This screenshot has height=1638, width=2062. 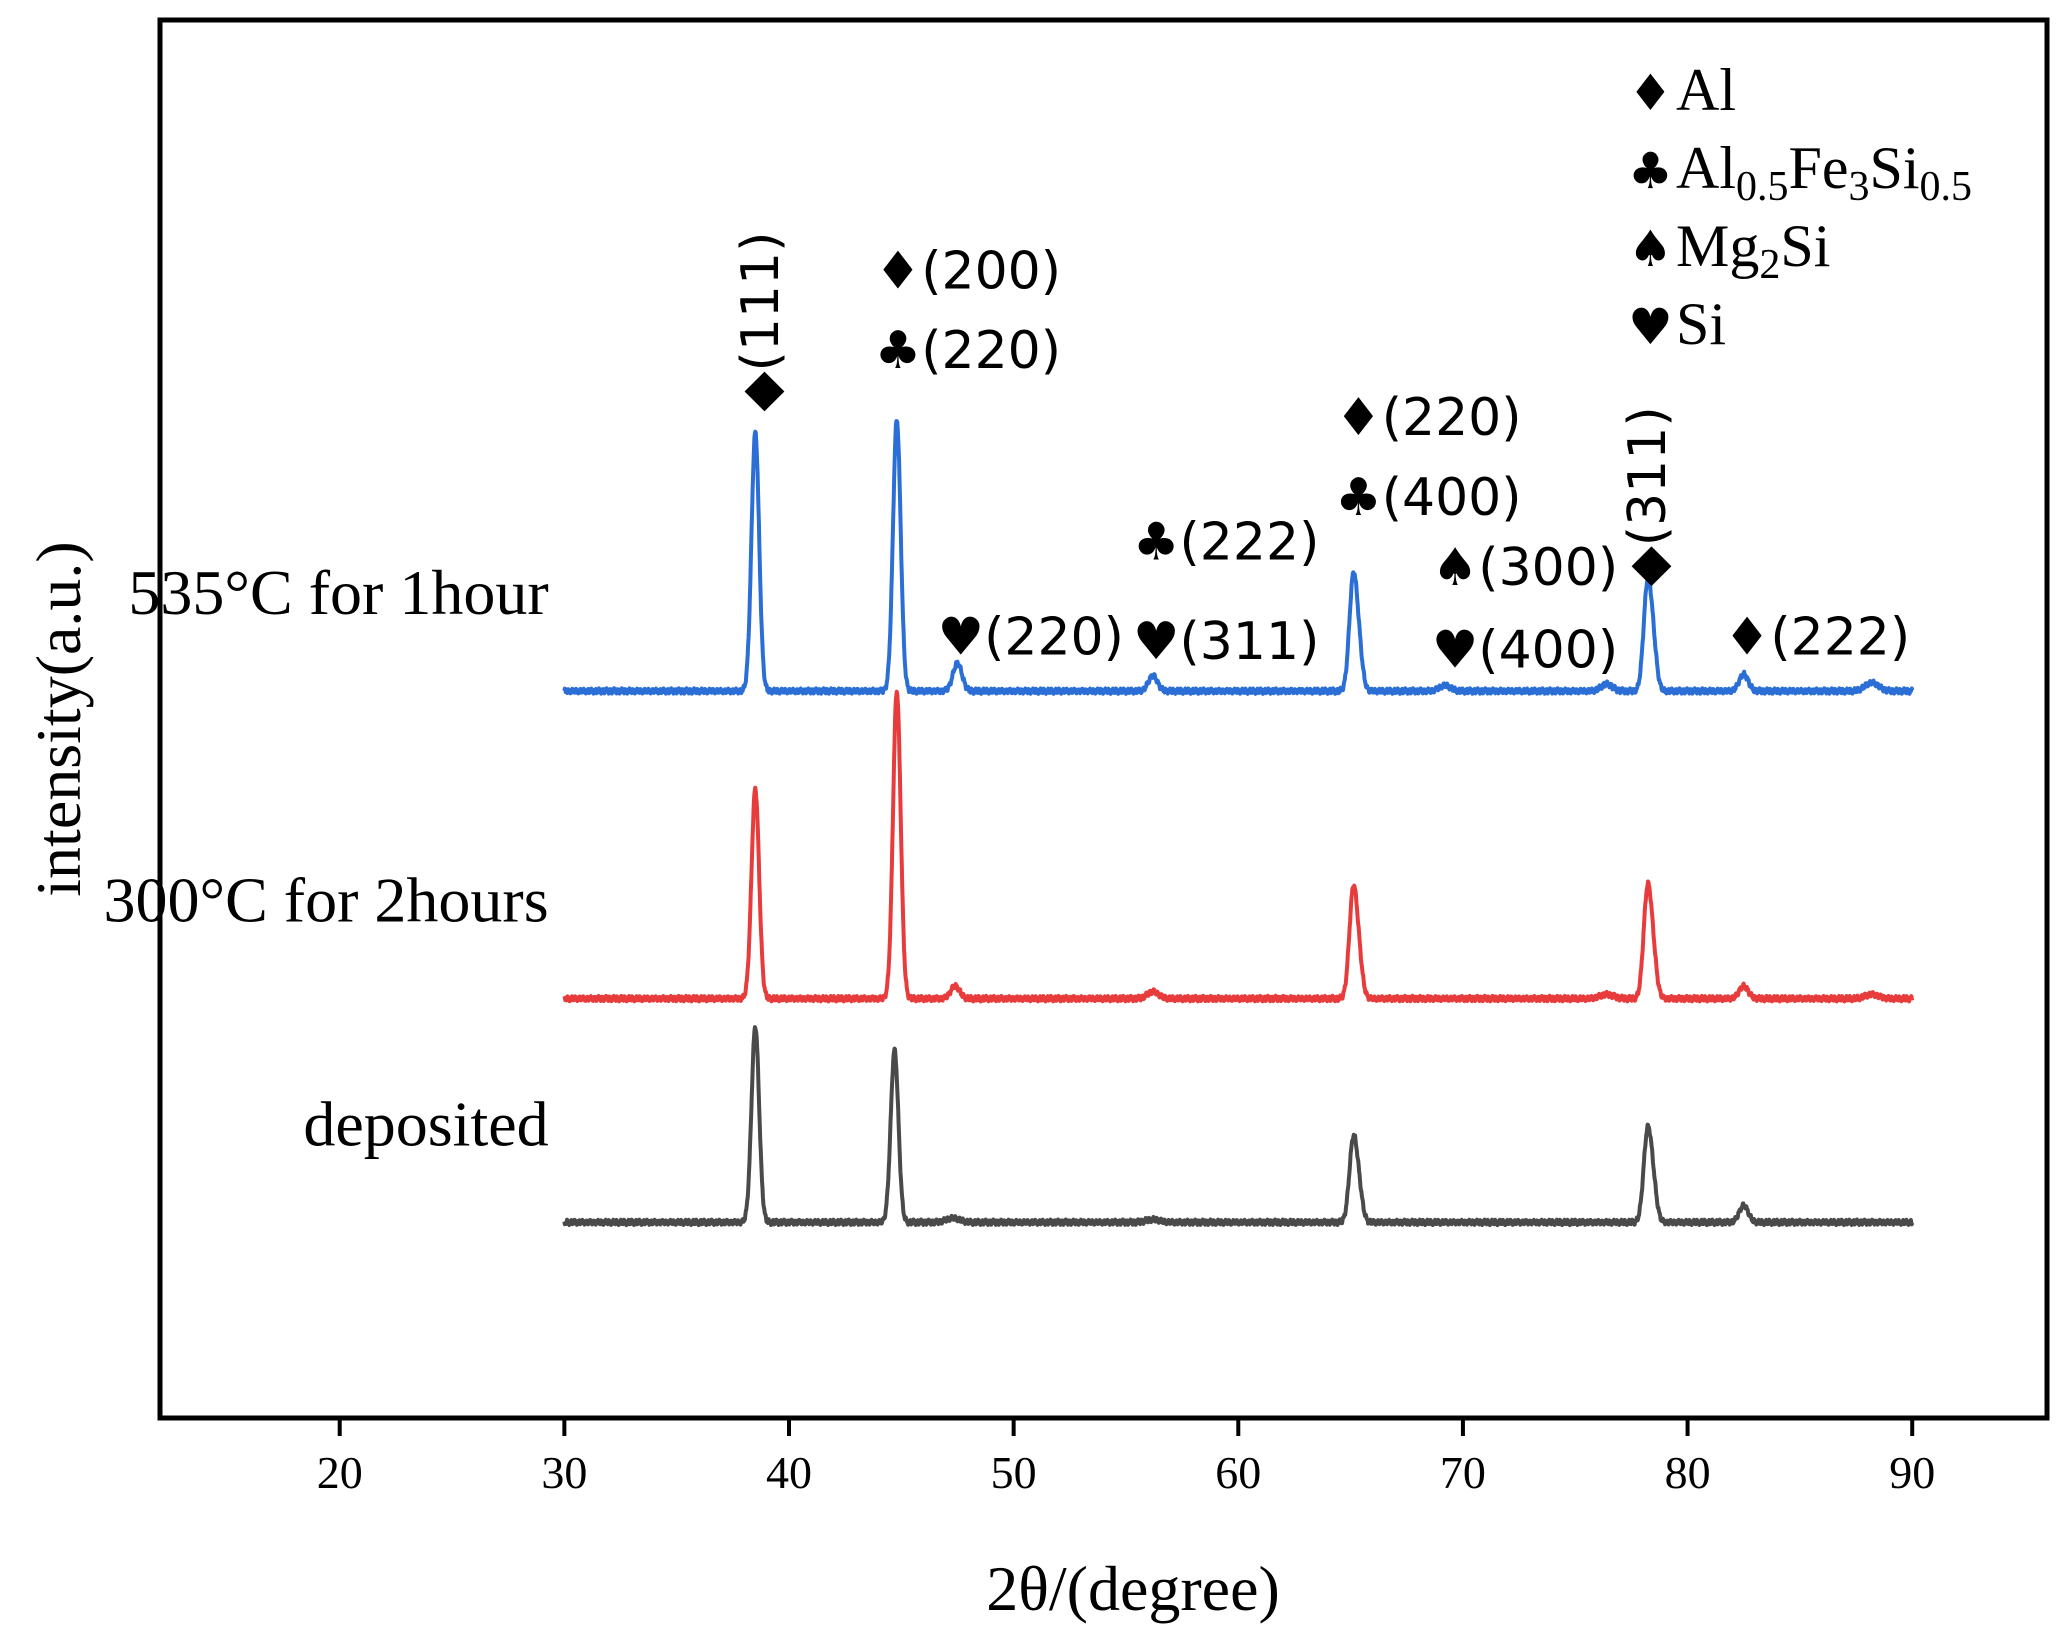 What do you see at coordinates (1525, 650) in the screenshot?
I see `peak-annotation: ♥(400)` at bounding box center [1525, 650].